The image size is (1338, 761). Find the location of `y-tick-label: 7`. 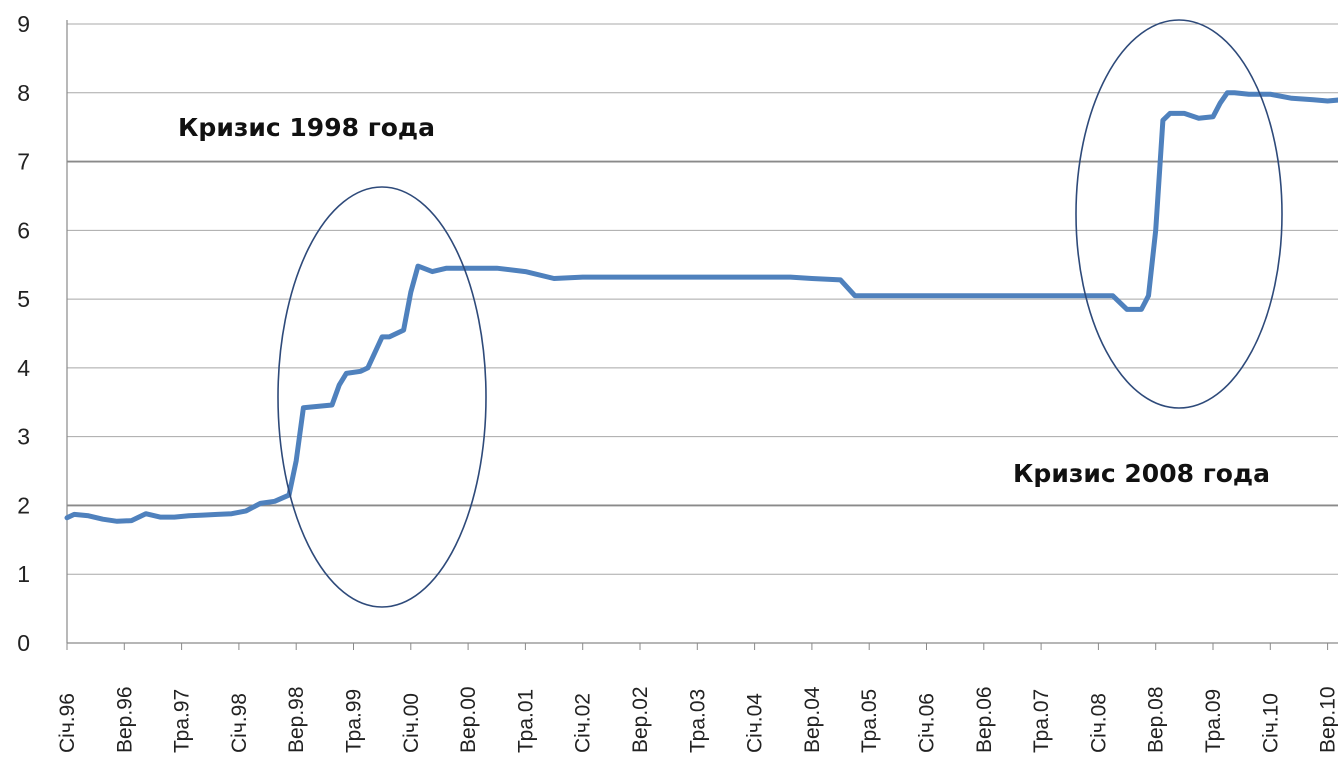

y-tick-label: 7 is located at coordinates (23, 162).